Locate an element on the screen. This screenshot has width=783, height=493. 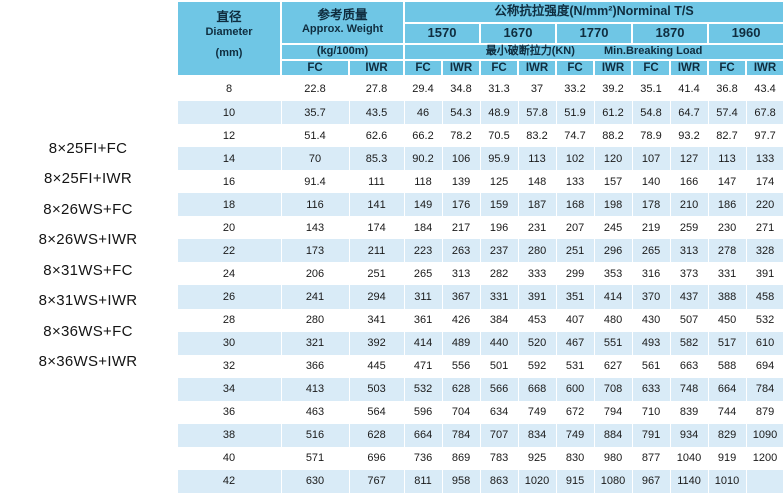
value-cell: 106 is located at coordinates (461, 159).